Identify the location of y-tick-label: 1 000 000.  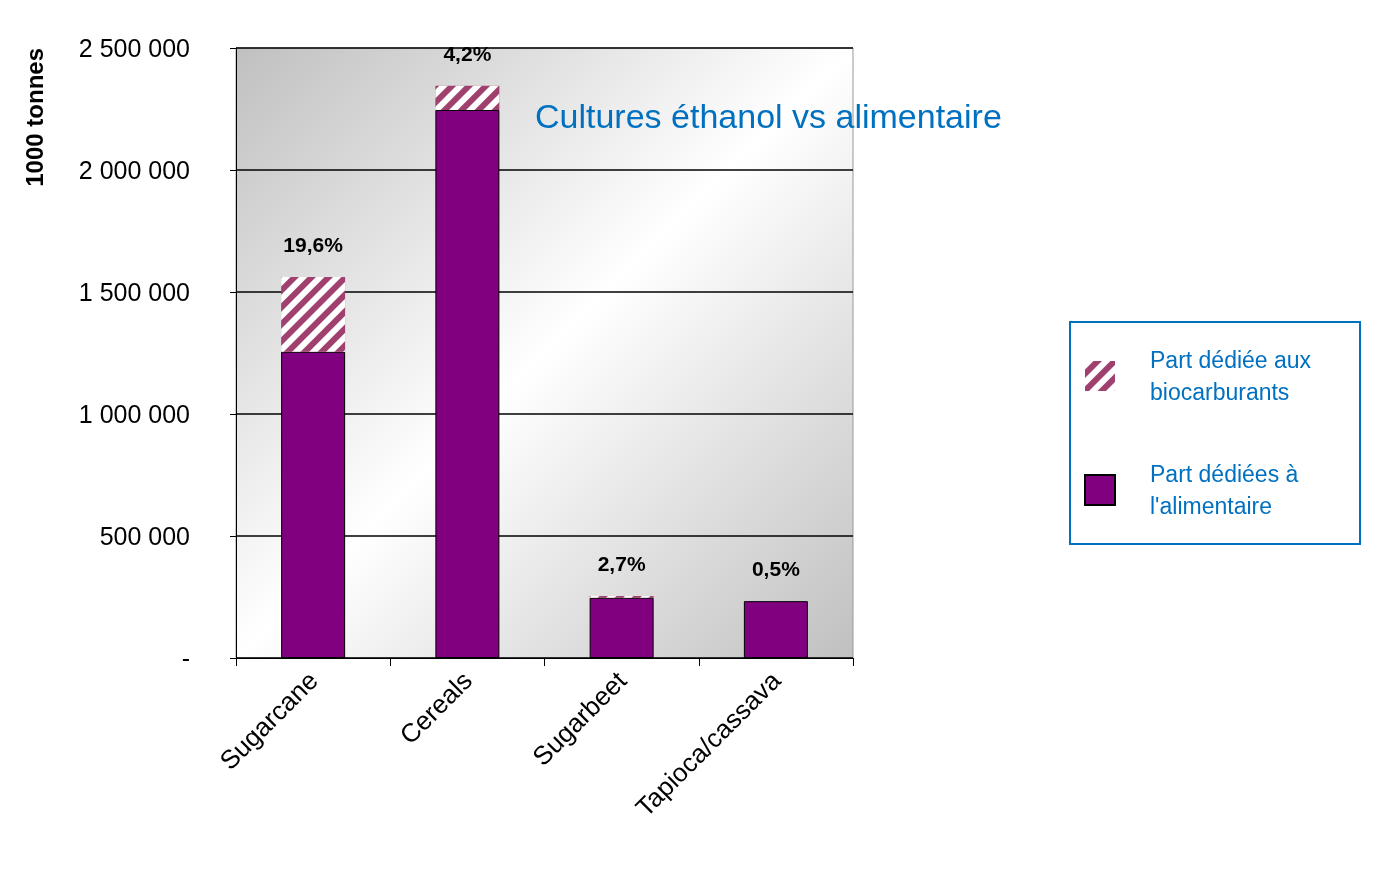
(134, 414).